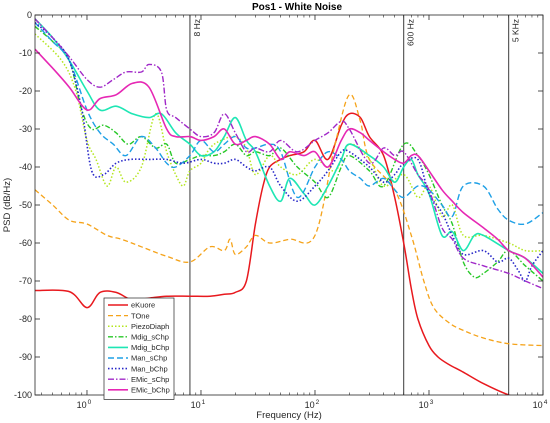 This screenshot has width=550, height=423. Describe the element at coordinates (25, 205) in the screenshot. I see `y-tick-label-5: -50` at that location.